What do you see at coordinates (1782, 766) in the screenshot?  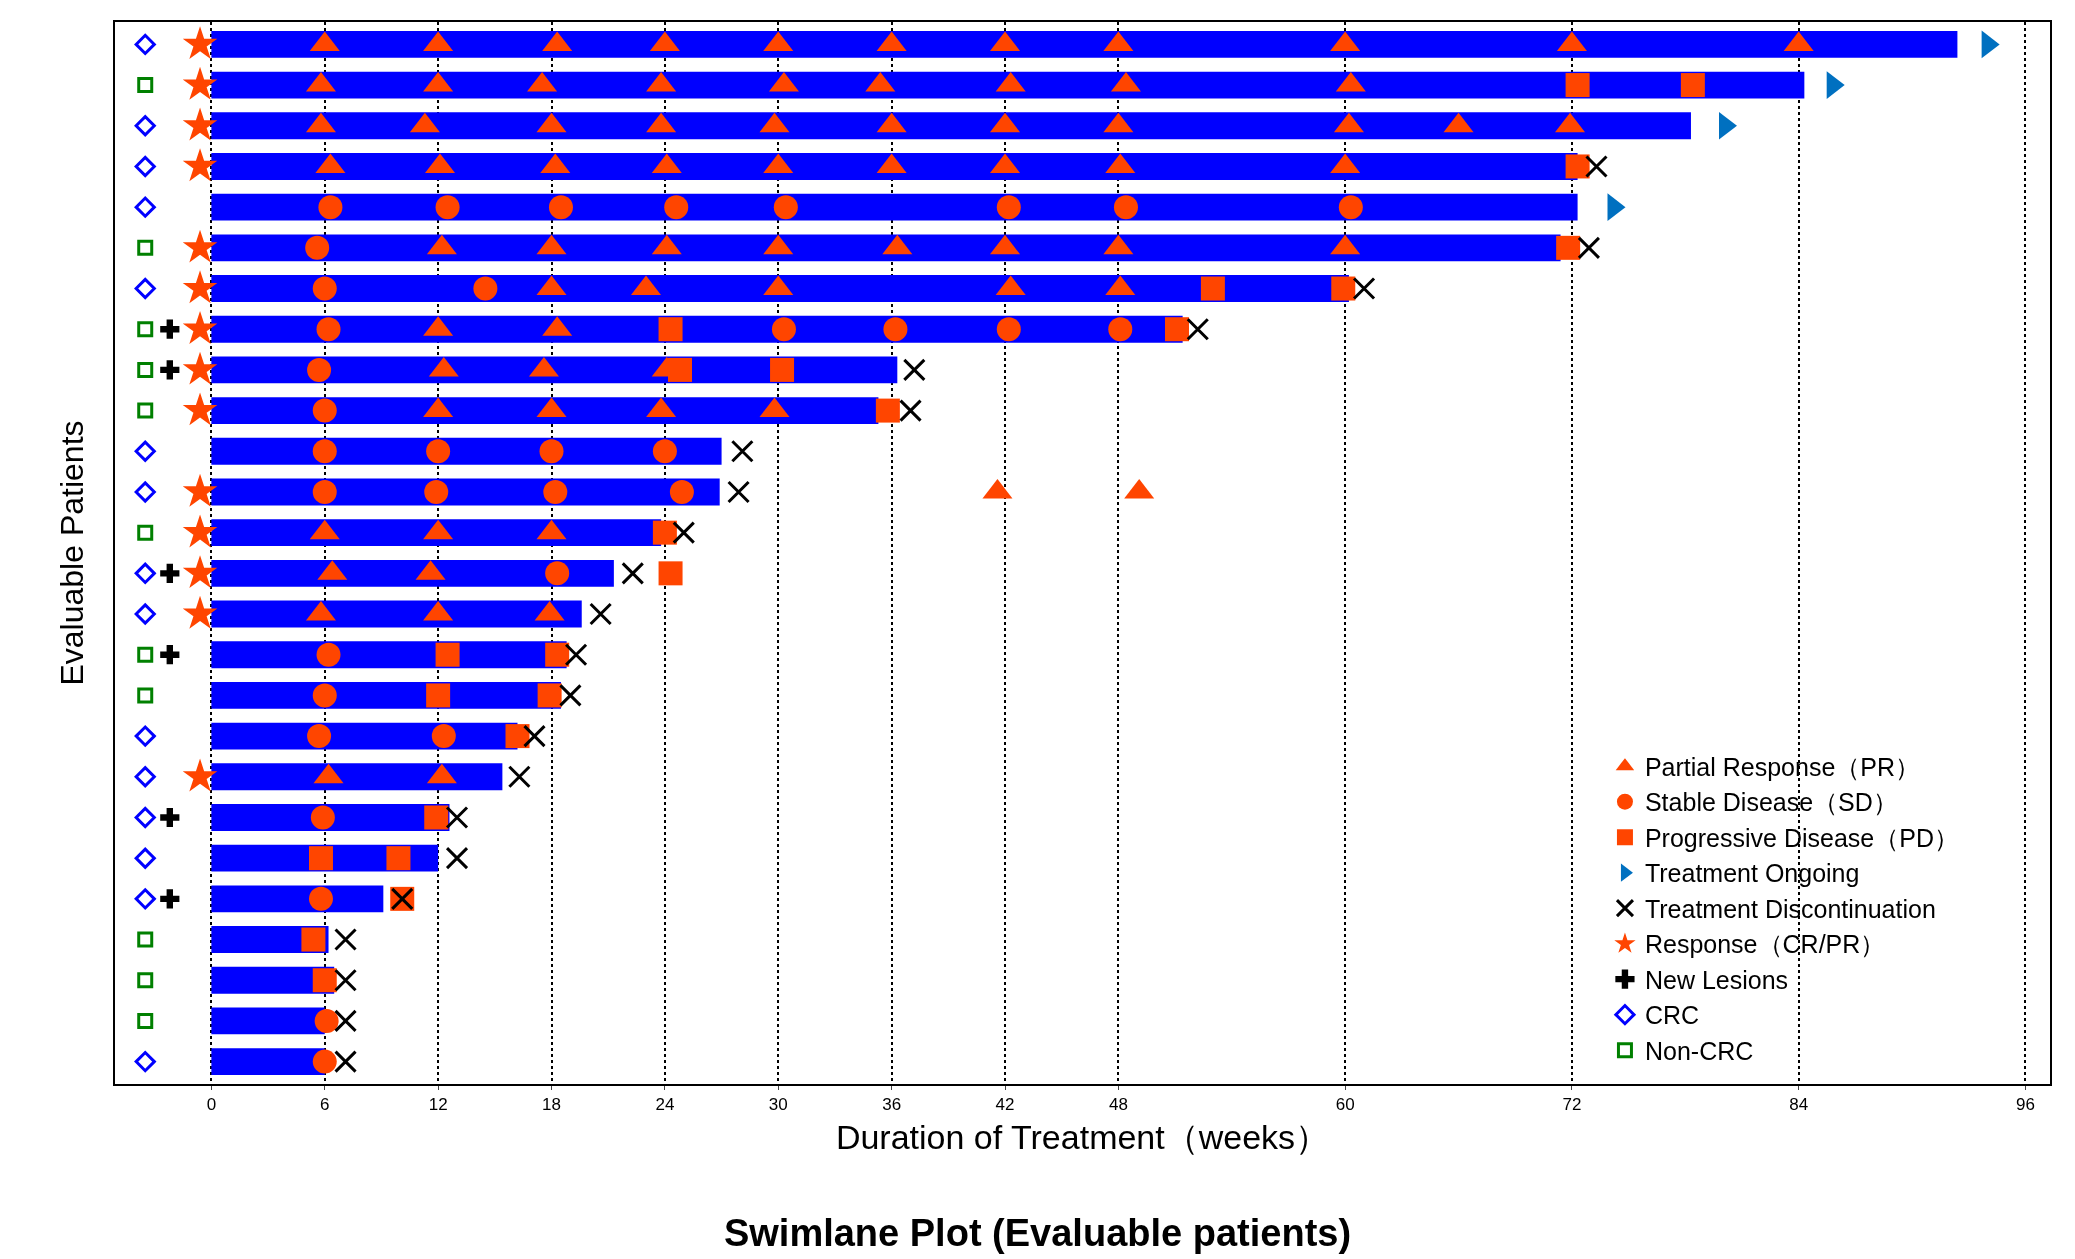 I see `legend-label: Partial Response（PR）` at bounding box center [1782, 766].